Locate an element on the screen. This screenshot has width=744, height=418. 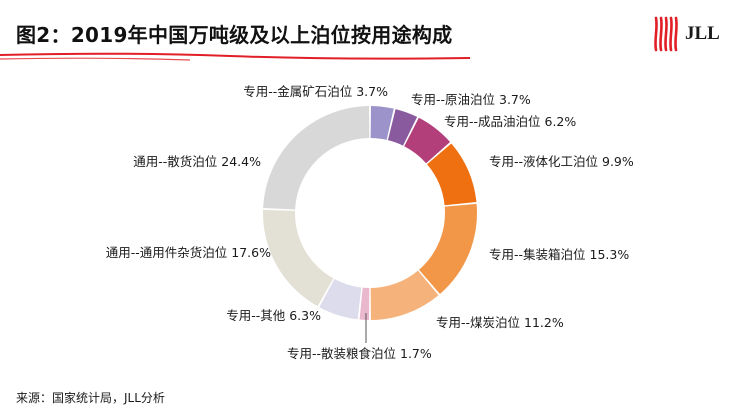
slice-label: 专用--散装粮食泊位 1.7% is located at coordinates (359, 353).